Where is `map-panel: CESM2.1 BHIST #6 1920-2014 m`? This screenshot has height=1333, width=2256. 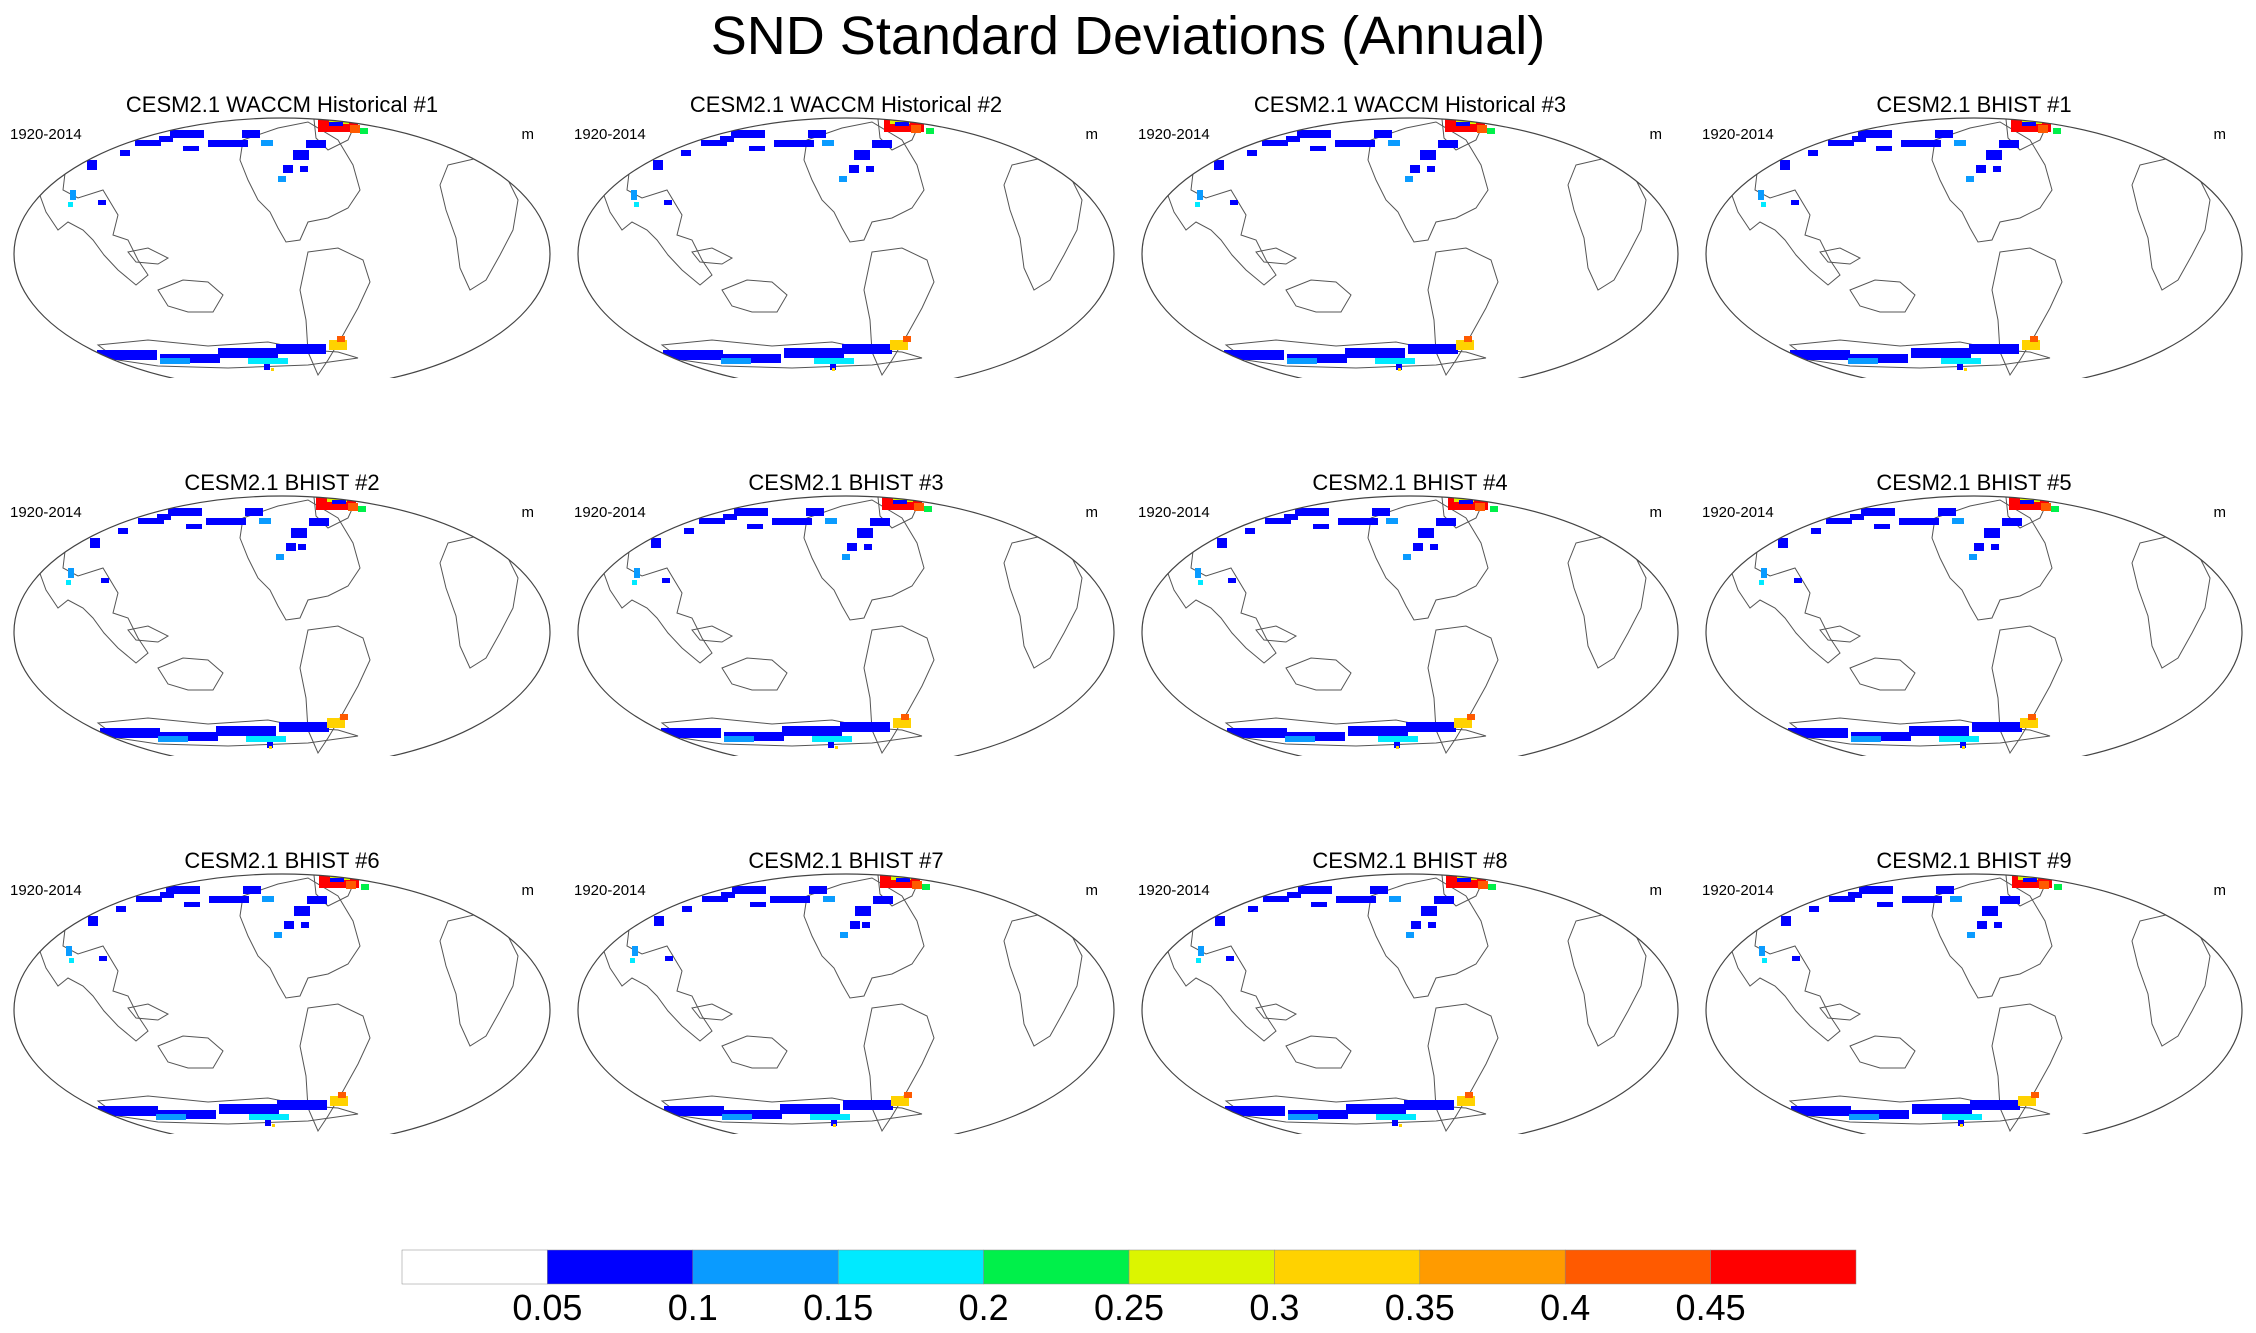 map-panel: CESM2.1 BHIST #6 1920-2014 m is located at coordinates (282, 945).